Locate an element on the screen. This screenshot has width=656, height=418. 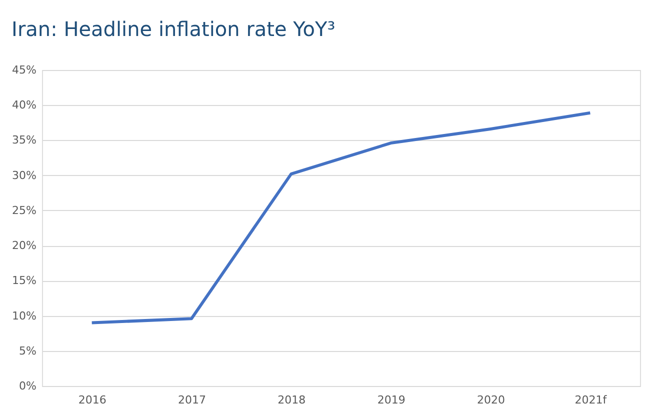
x-tick-label: 2017 is located at coordinates (192, 400).